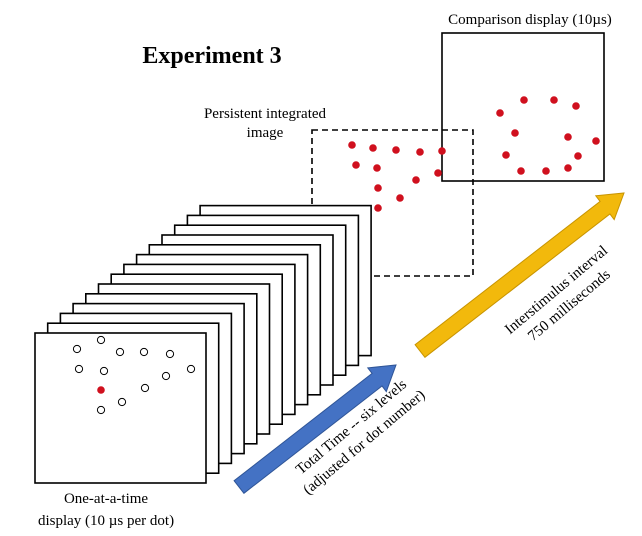 The width and height of the screenshot is (642, 536). I want to click on highlighted-dot, so click(101, 390).